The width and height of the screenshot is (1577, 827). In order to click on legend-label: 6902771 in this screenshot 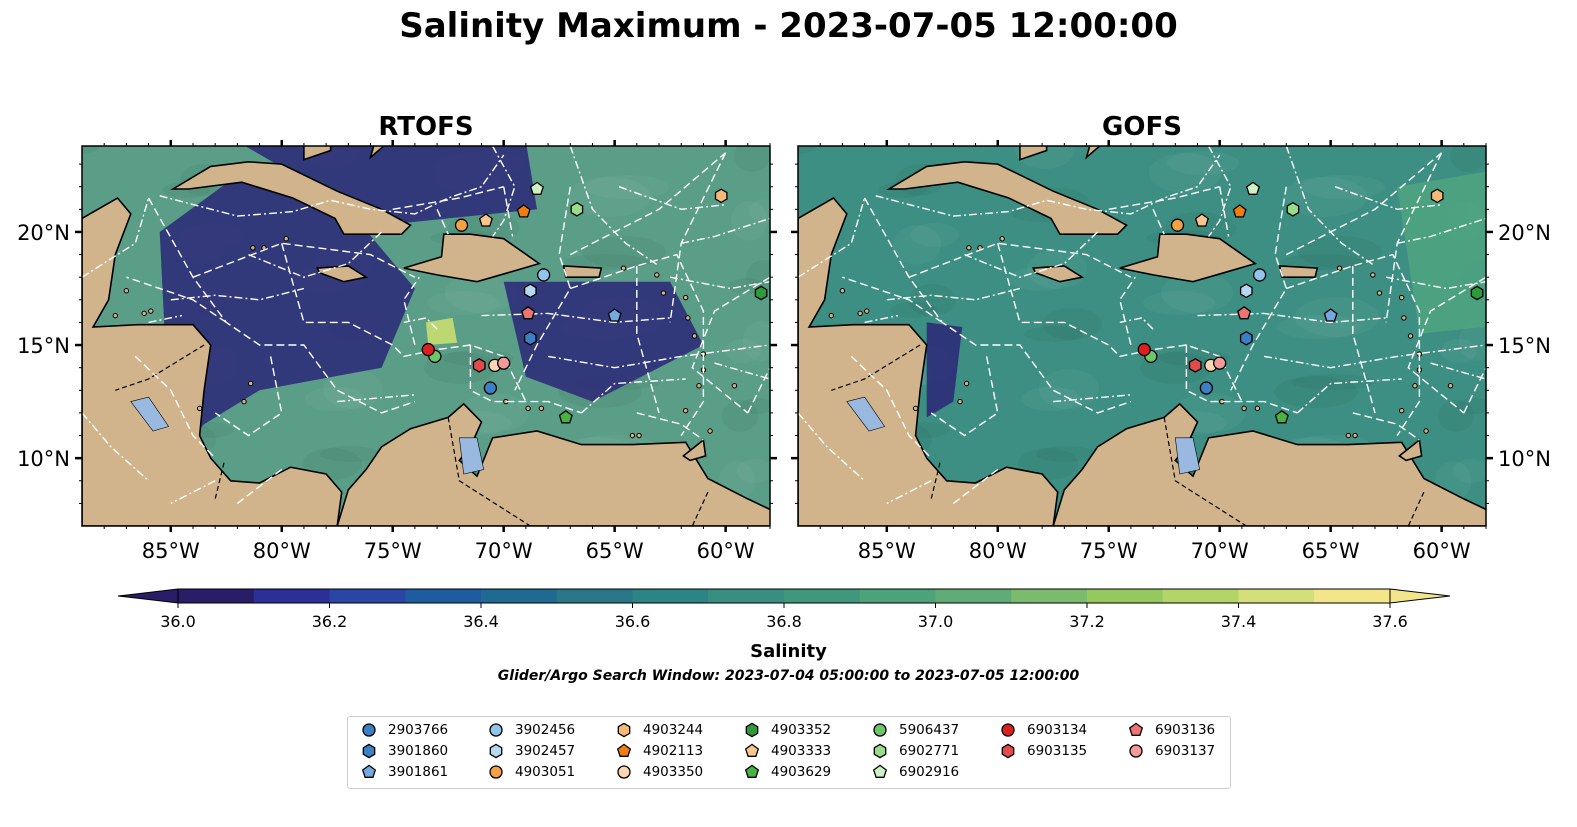, I will do `click(929, 751)`.